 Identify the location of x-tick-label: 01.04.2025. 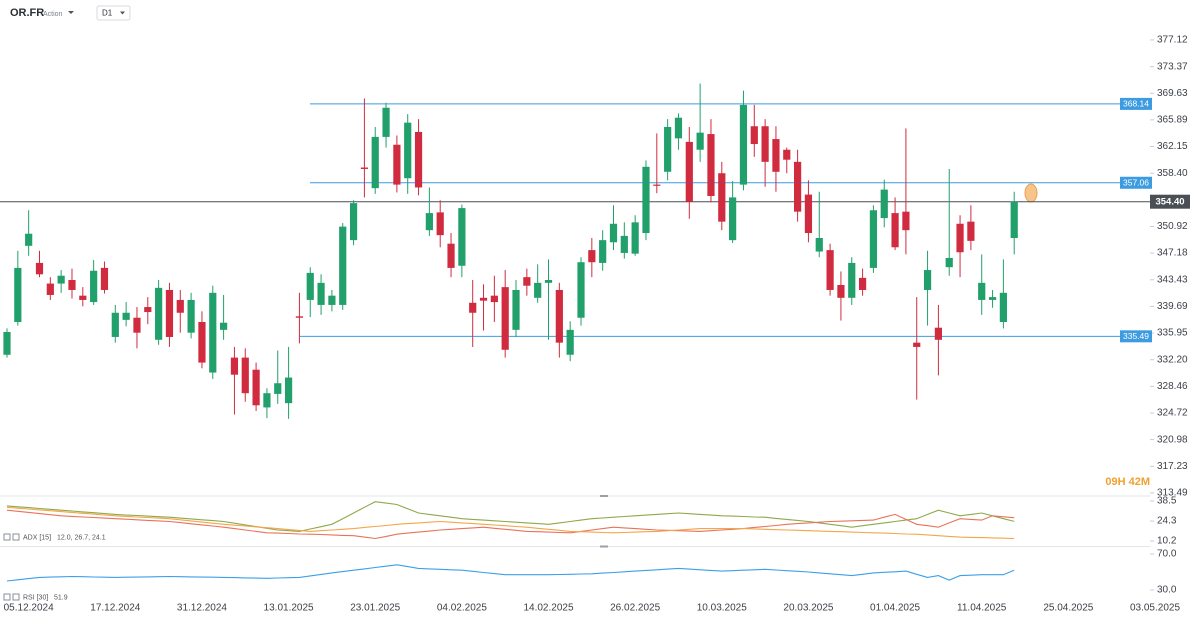
(895, 608).